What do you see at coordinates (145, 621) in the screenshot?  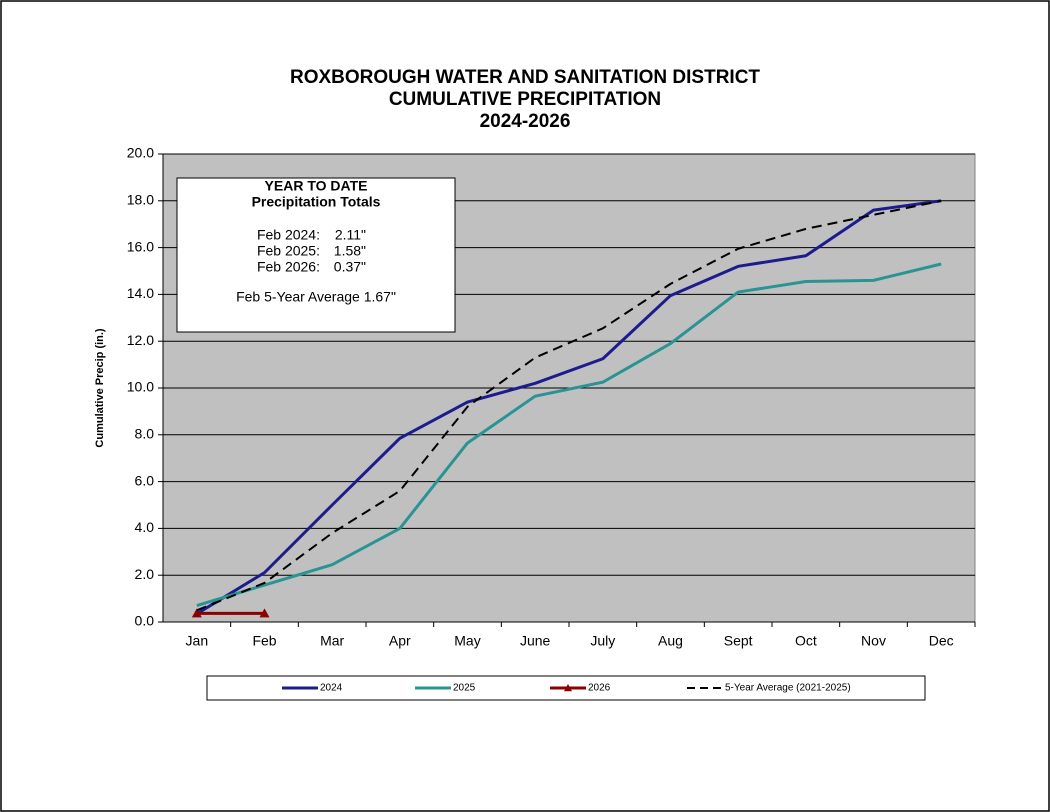 I see `y-tick-label: 0.0` at bounding box center [145, 621].